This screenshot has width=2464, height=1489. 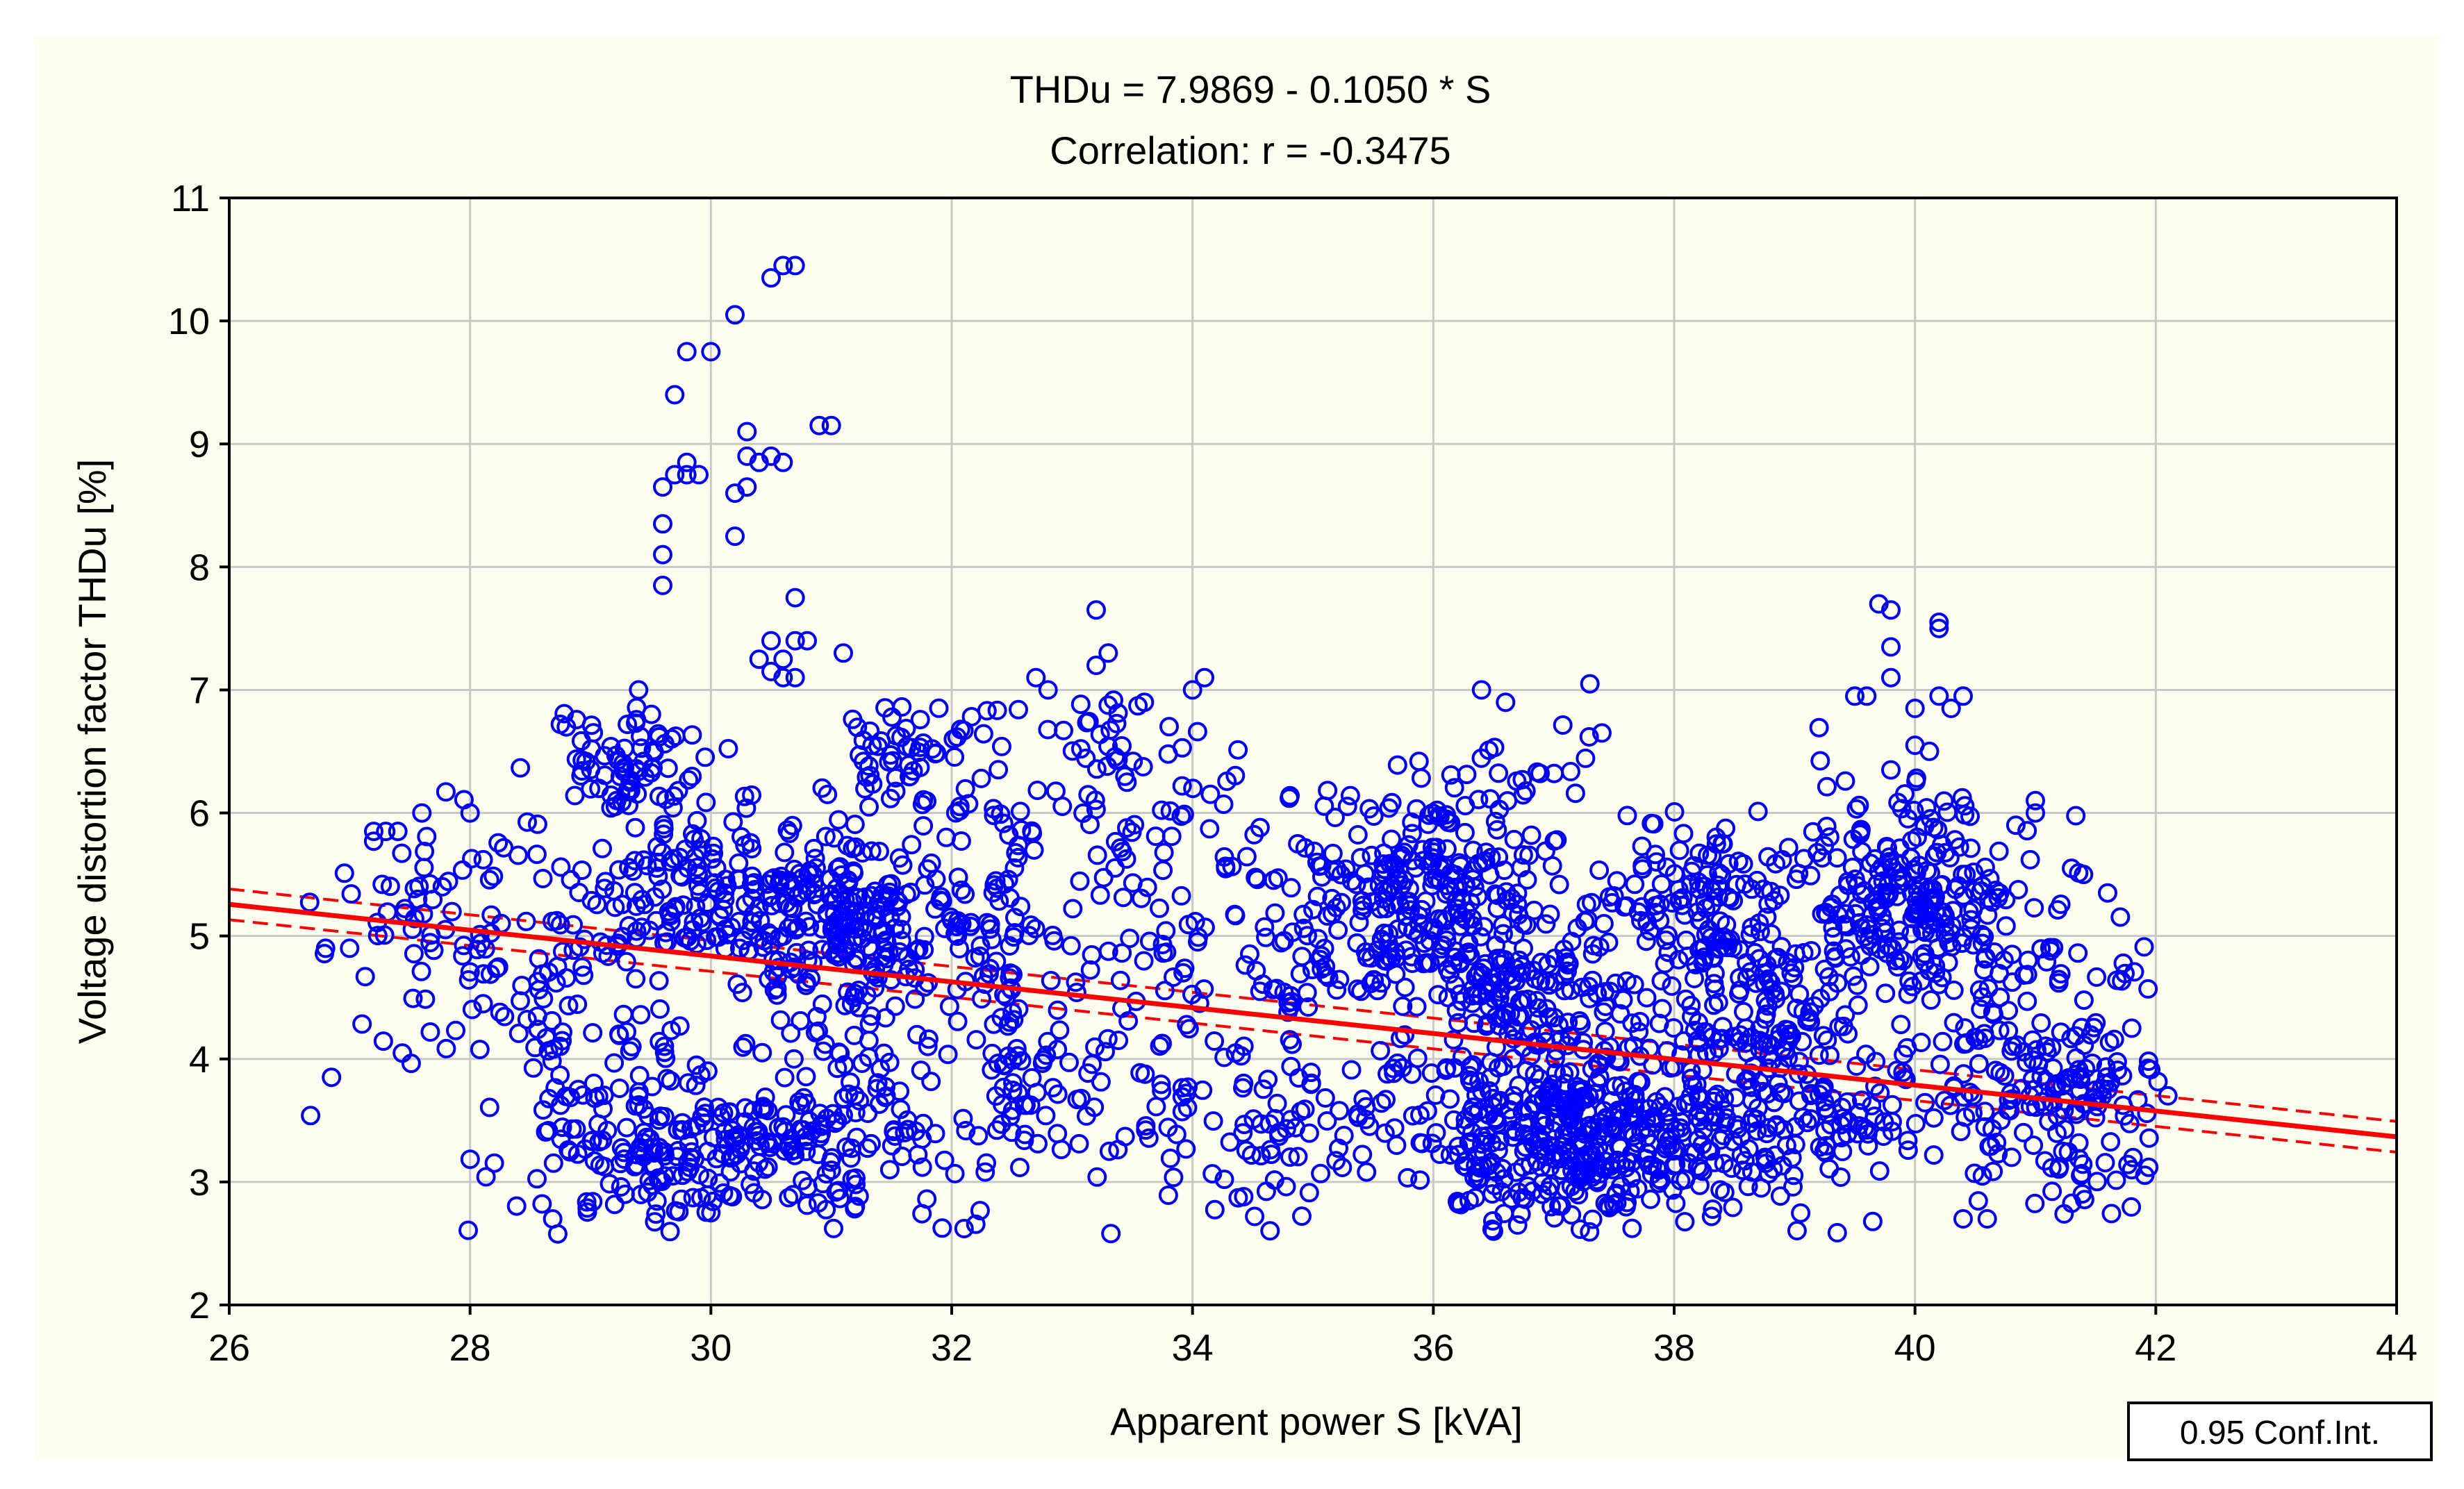 What do you see at coordinates (200, 1060) in the screenshot?
I see `y-tick-label: 4` at bounding box center [200, 1060].